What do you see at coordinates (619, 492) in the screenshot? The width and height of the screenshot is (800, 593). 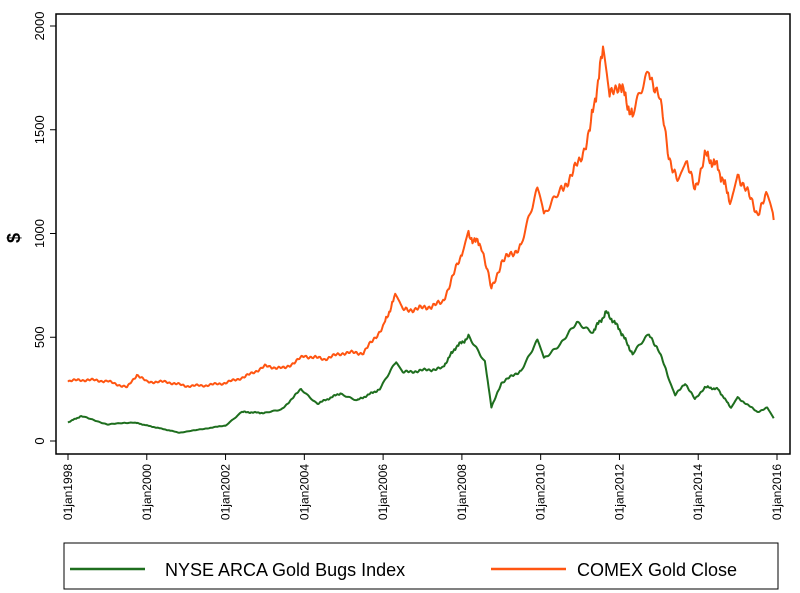 I see `x-tick-label: 01jan2012` at bounding box center [619, 492].